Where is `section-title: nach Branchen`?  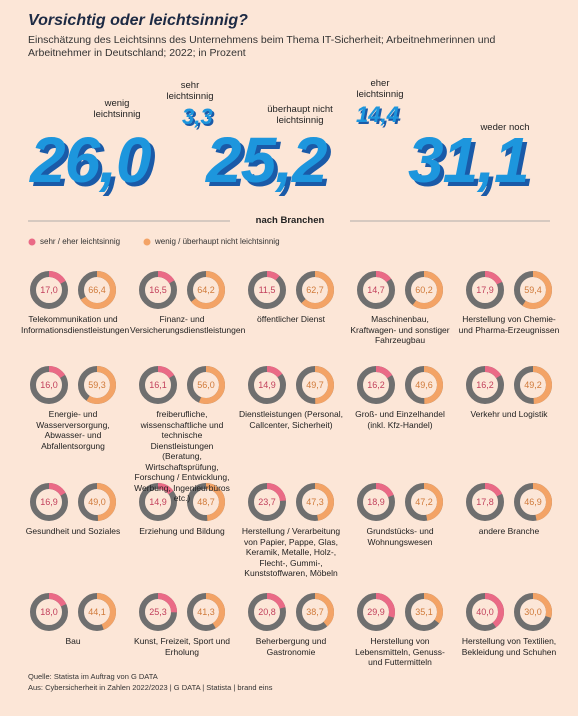 section-title: nach Branchen is located at coordinates (290, 220).